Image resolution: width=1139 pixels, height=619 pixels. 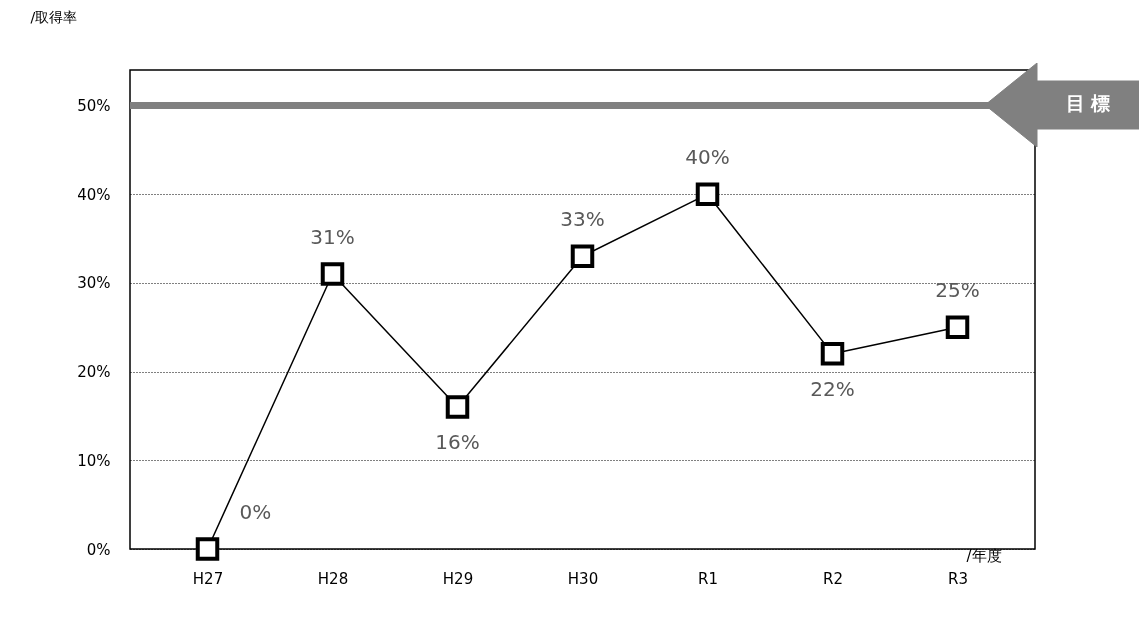 What do you see at coordinates (332, 237) in the screenshot?
I see `data-label: 31%` at bounding box center [332, 237].